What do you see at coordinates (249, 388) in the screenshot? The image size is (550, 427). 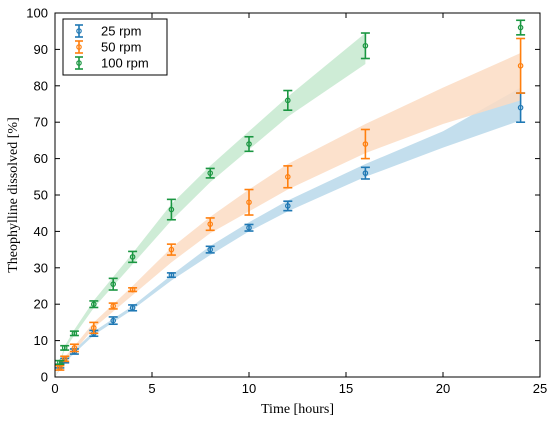 I see `x-tick-label: 10` at bounding box center [249, 388].